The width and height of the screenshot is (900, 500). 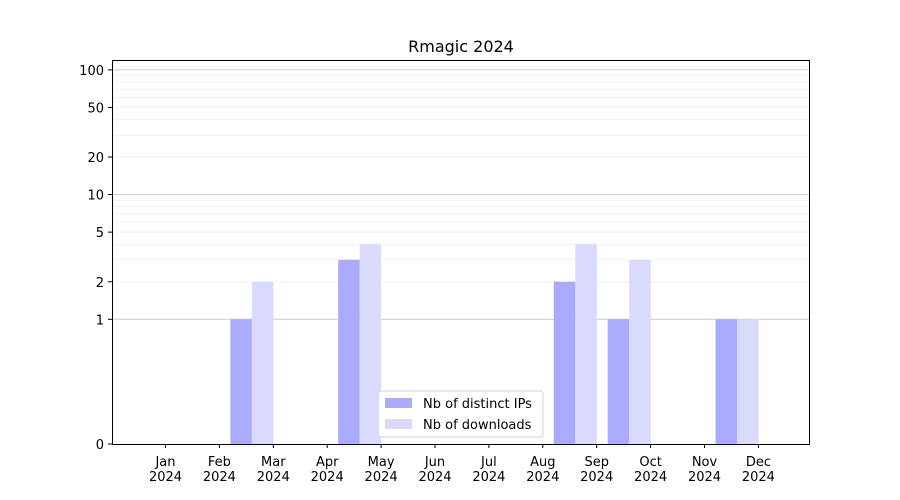 What do you see at coordinates (100, 233) in the screenshot?
I see `y-tick-label: 5` at bounding box center [100, 233].